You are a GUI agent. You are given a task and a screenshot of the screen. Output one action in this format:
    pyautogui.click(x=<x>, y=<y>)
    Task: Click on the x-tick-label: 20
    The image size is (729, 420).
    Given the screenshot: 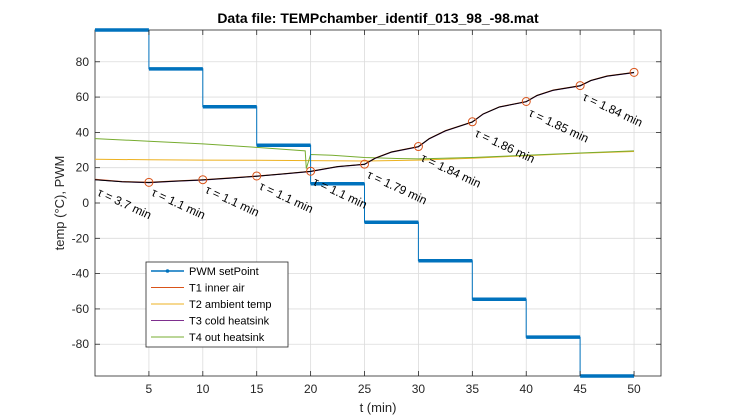 What is the action you would take?
    pyautogui.click(x=311, y=389)
    